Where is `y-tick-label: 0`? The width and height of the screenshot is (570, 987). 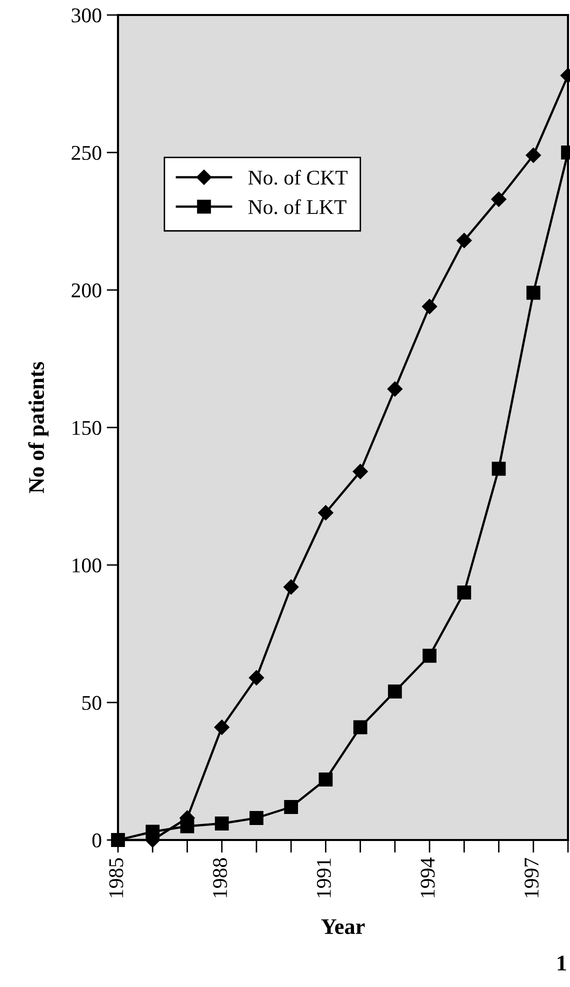
y-tick-label: 0 is located at coordinates (97, 840).